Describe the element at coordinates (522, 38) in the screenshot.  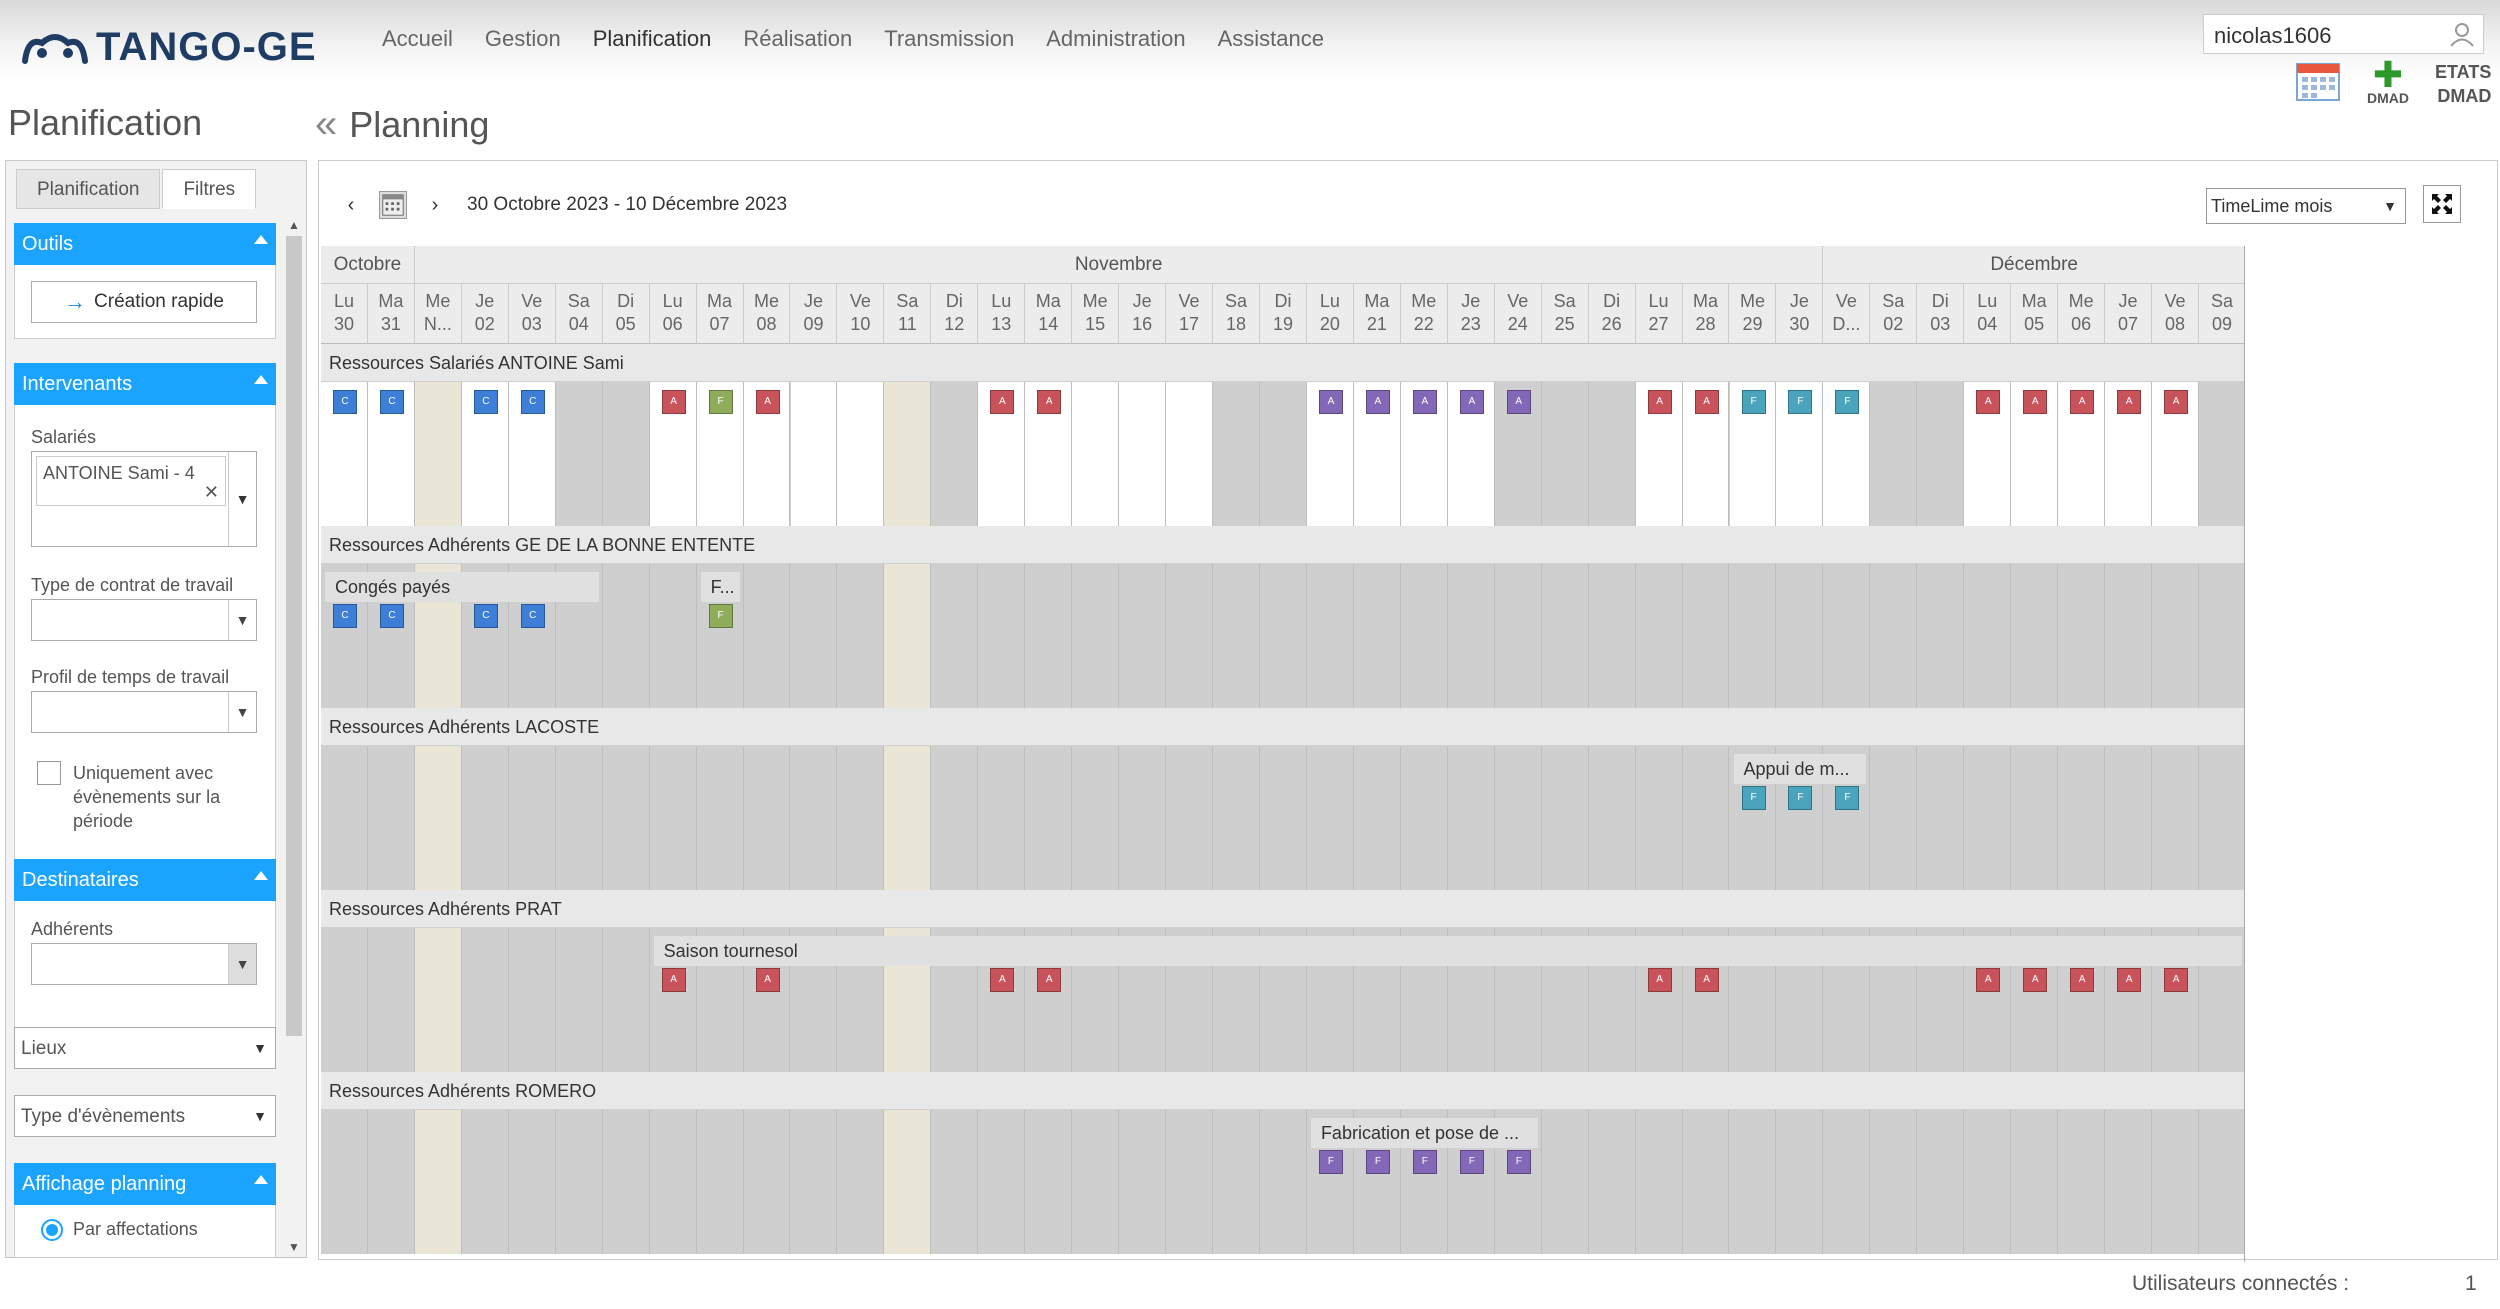
I see `nav-item-1: Gestion` at that location.